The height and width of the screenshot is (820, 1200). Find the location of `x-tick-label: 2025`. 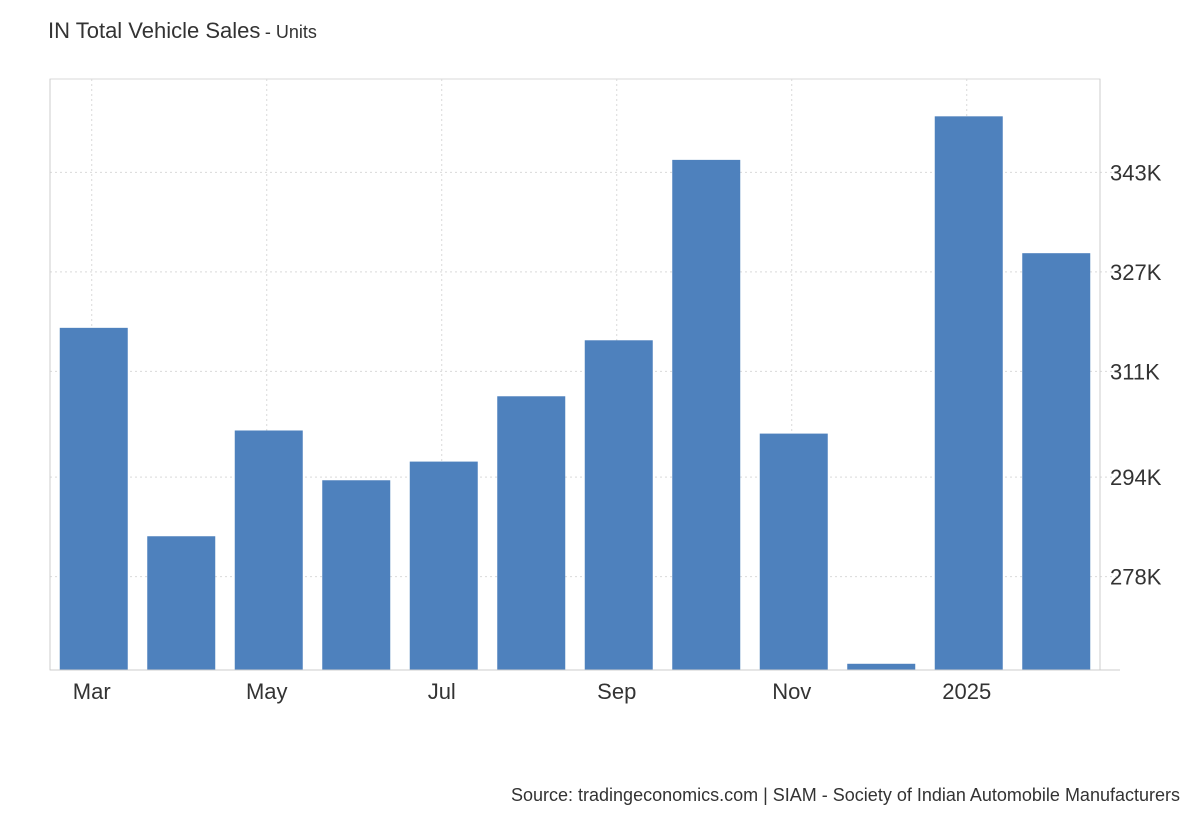

x-tick-label: 2025 is located at coordinates (966, 691).